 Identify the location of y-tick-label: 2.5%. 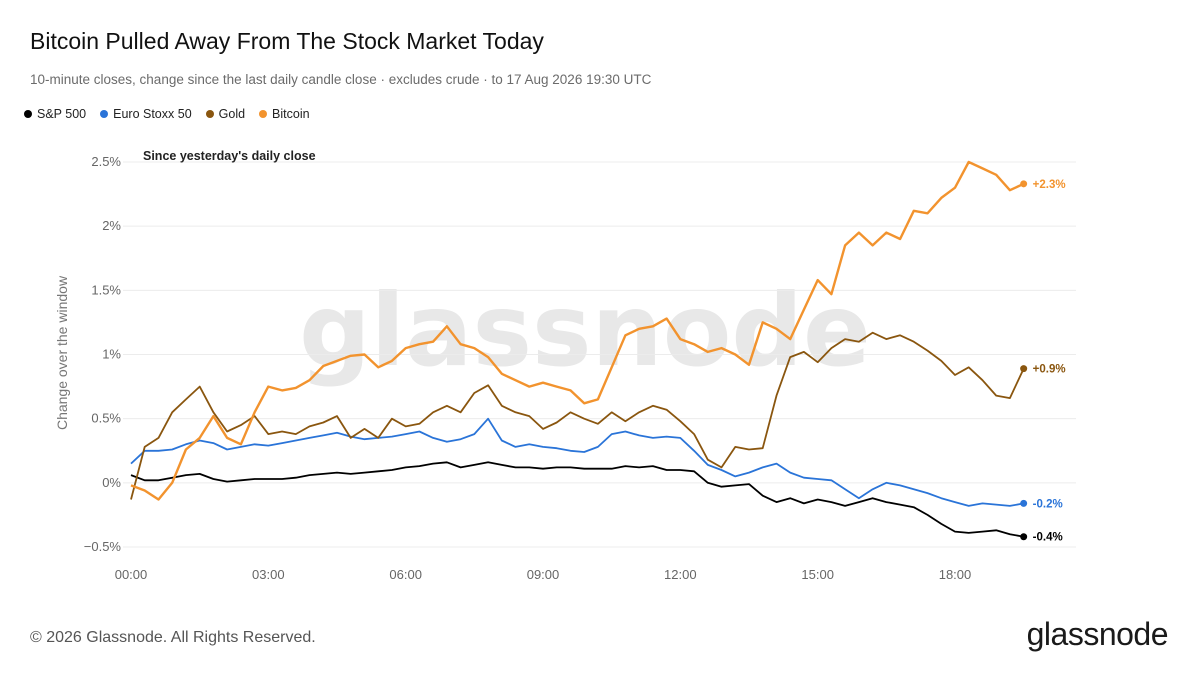
(106, 161).